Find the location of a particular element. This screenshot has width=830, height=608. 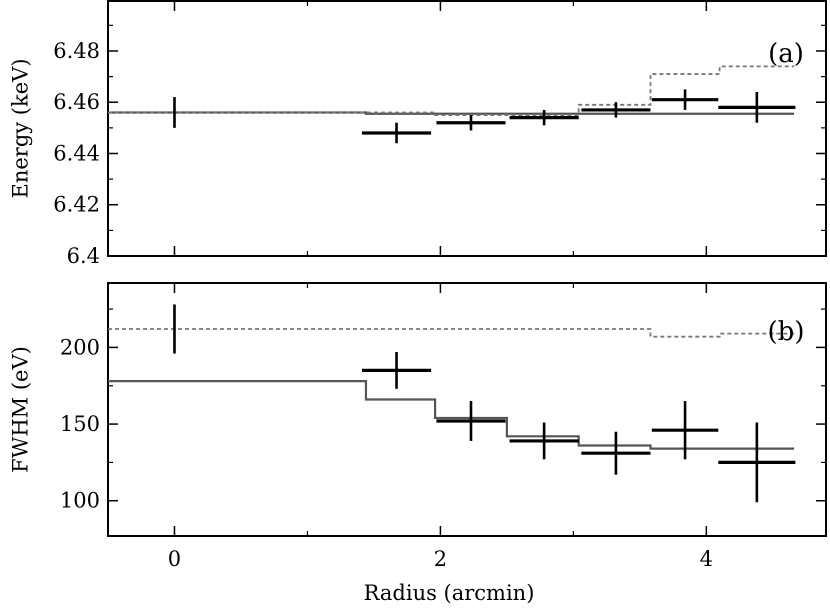

panel-b-y-axis-title: FWHM (eV) is located at coordinates (21, 409).